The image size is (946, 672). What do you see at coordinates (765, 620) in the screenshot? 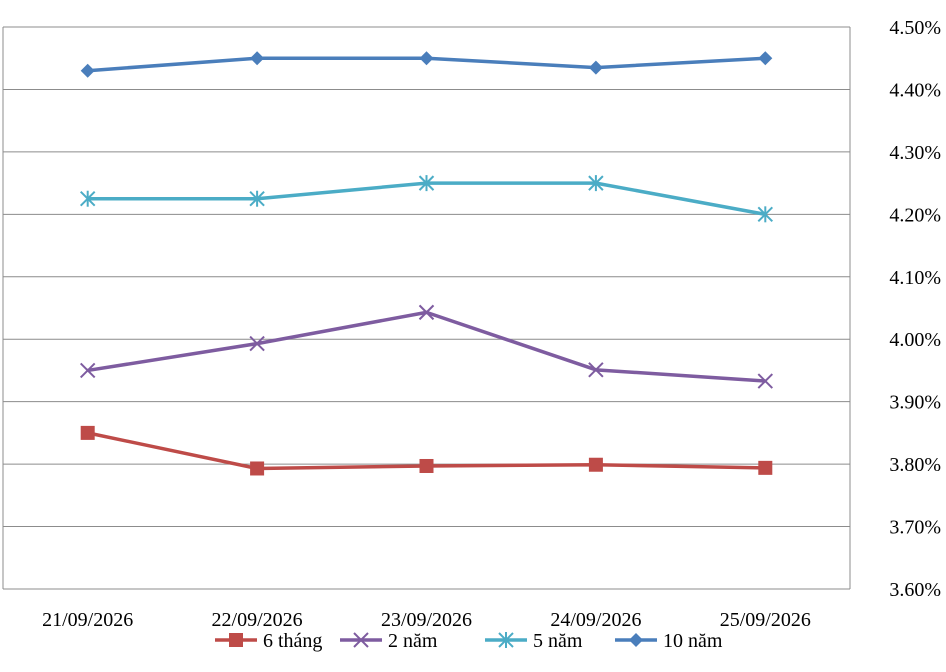
I see `x-tick-label: 25/09/2026` at bounding box center [765, 620].